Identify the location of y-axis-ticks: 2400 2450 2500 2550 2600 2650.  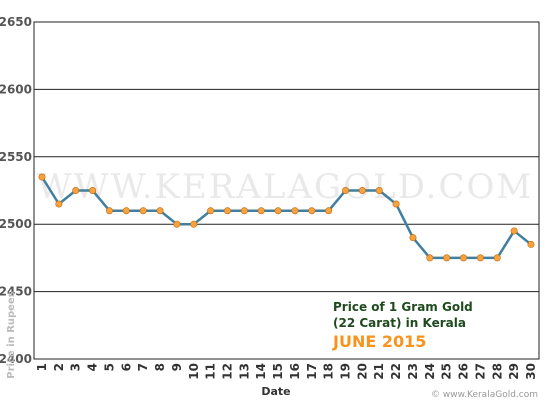
(16, 190).